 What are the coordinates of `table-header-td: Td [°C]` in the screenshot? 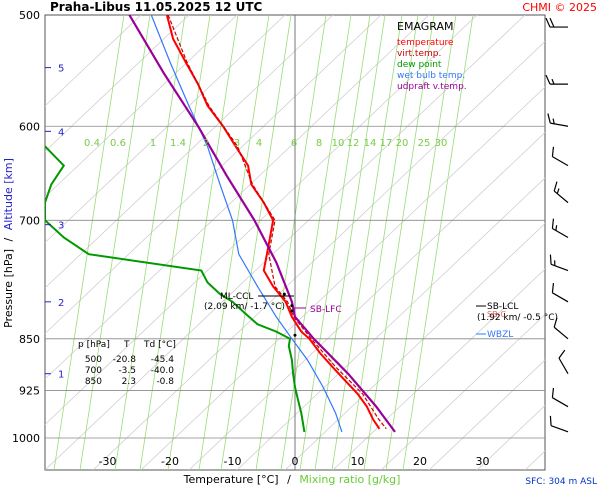 It's located at (159, 345).